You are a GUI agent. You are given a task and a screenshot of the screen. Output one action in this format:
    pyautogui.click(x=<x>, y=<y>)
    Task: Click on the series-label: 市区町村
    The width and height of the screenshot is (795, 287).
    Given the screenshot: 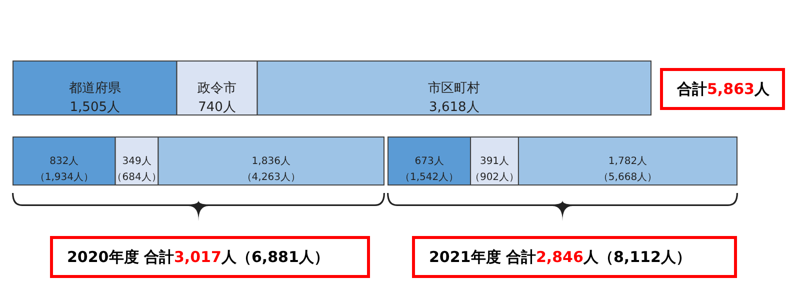 What is the action you would take?
    pyautogui.click(x=454, y=88)
    